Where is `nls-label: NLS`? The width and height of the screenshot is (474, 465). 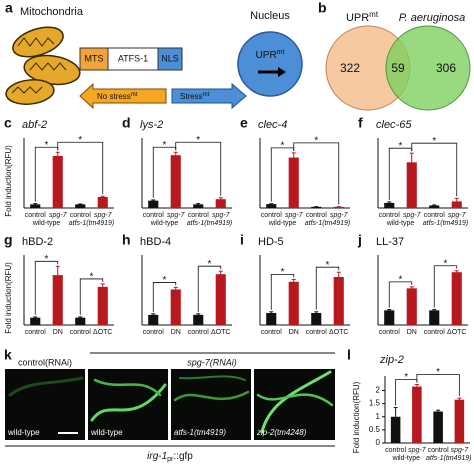 nls-label: NLS is located at coordinates (170, 58).